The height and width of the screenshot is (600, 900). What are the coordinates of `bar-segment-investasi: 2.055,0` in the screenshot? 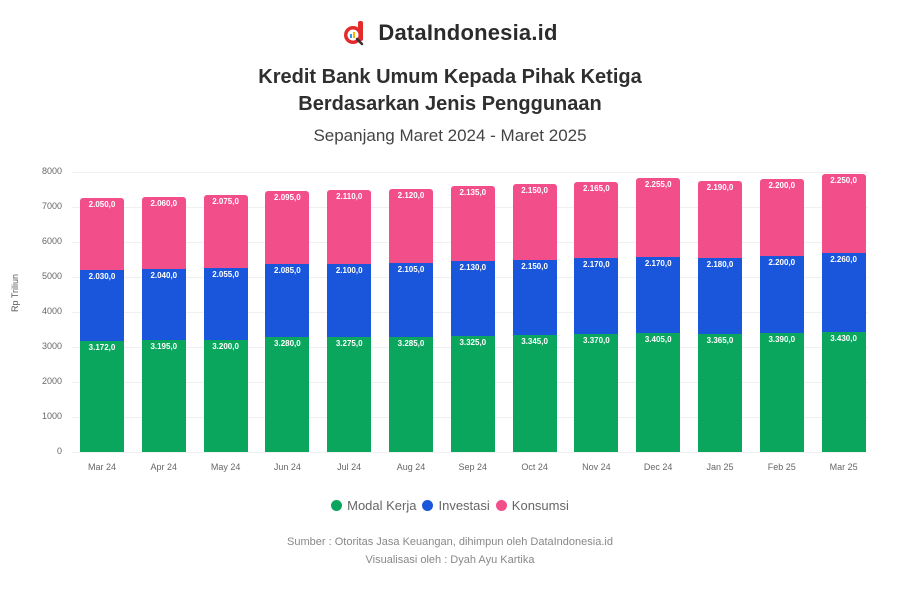 It's located at (225, 304).